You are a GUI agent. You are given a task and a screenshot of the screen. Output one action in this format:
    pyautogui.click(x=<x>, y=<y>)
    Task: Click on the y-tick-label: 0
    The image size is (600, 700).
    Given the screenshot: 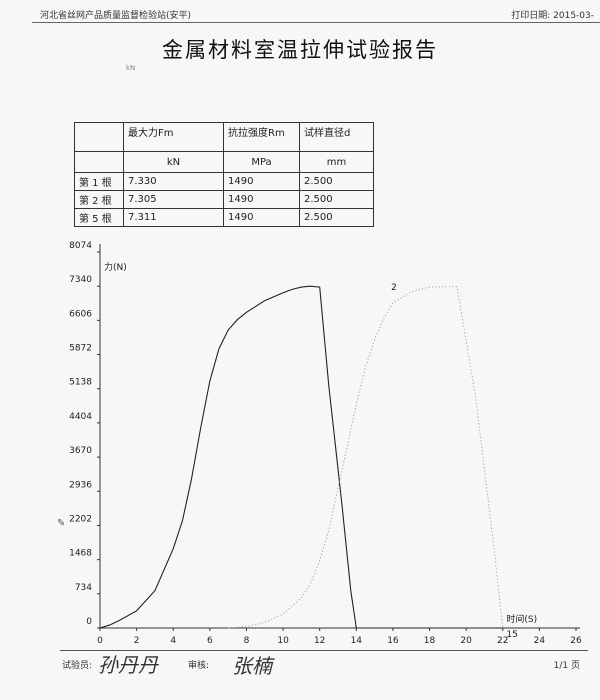 What is the action you would take?
    pyautogui.click(x=89, y=622)
    